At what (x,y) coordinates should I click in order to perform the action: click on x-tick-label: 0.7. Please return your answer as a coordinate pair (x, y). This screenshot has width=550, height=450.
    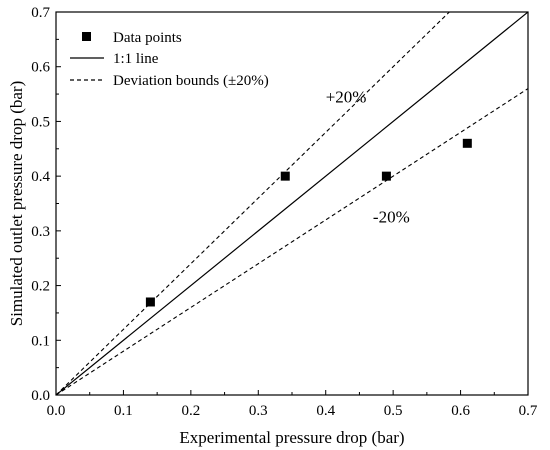
    Looking at the image, I should click on (528, 411).